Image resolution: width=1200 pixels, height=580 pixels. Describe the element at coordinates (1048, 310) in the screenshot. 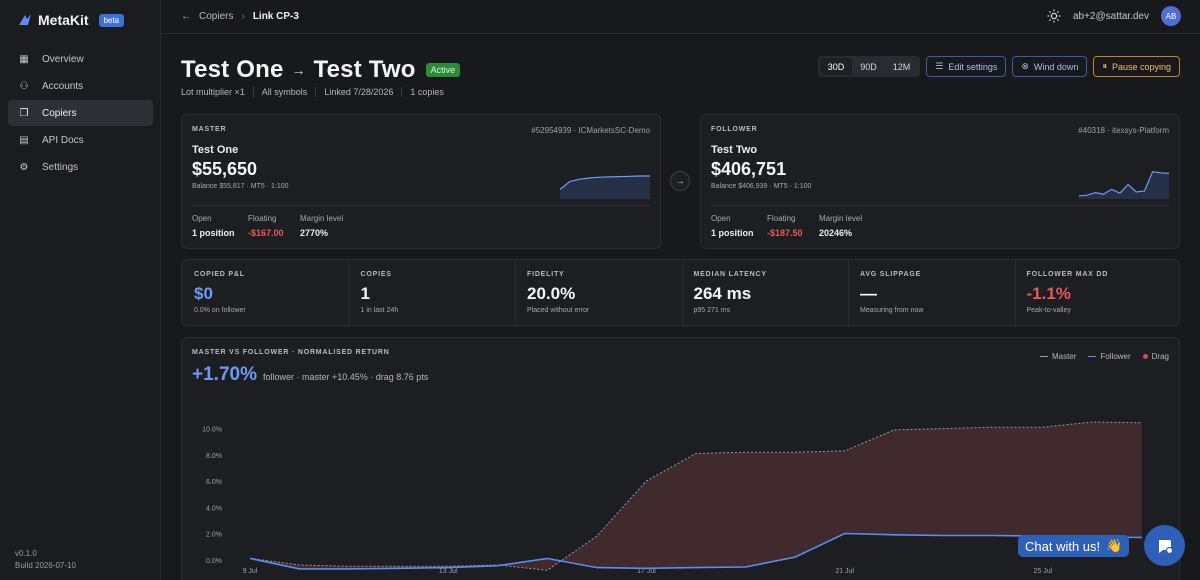

I see `metric-sub: Peak-to-valley` at that location.